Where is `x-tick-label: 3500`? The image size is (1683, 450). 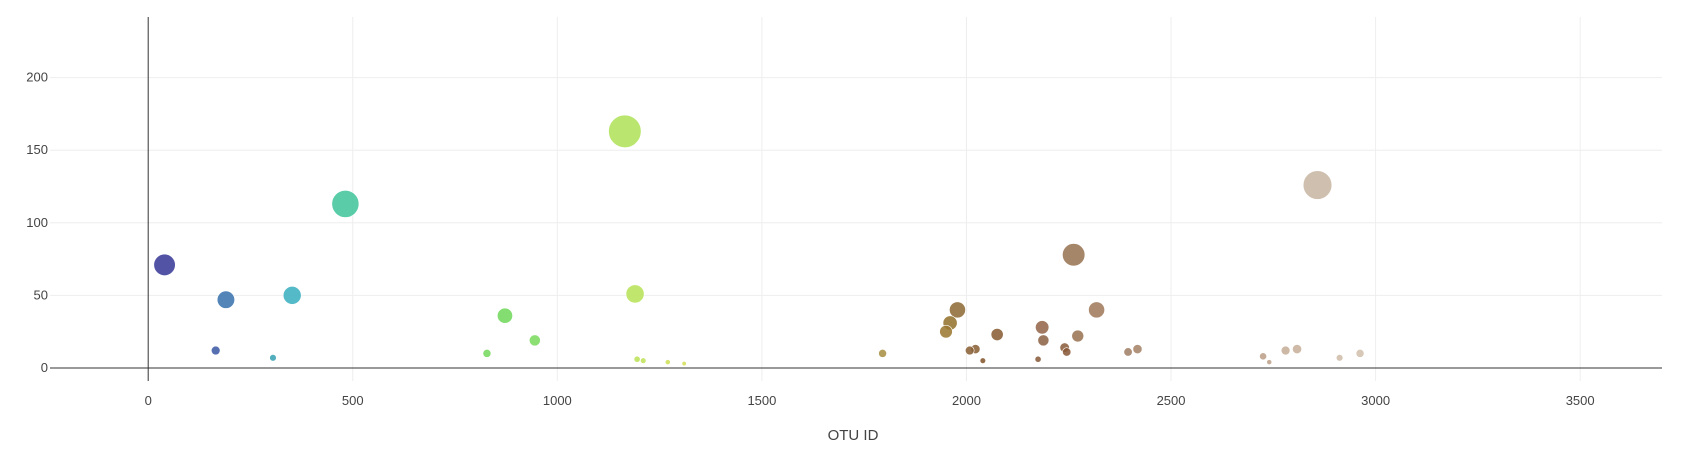 x-tick-label: 3500 is located at coordinates (1580, 400).